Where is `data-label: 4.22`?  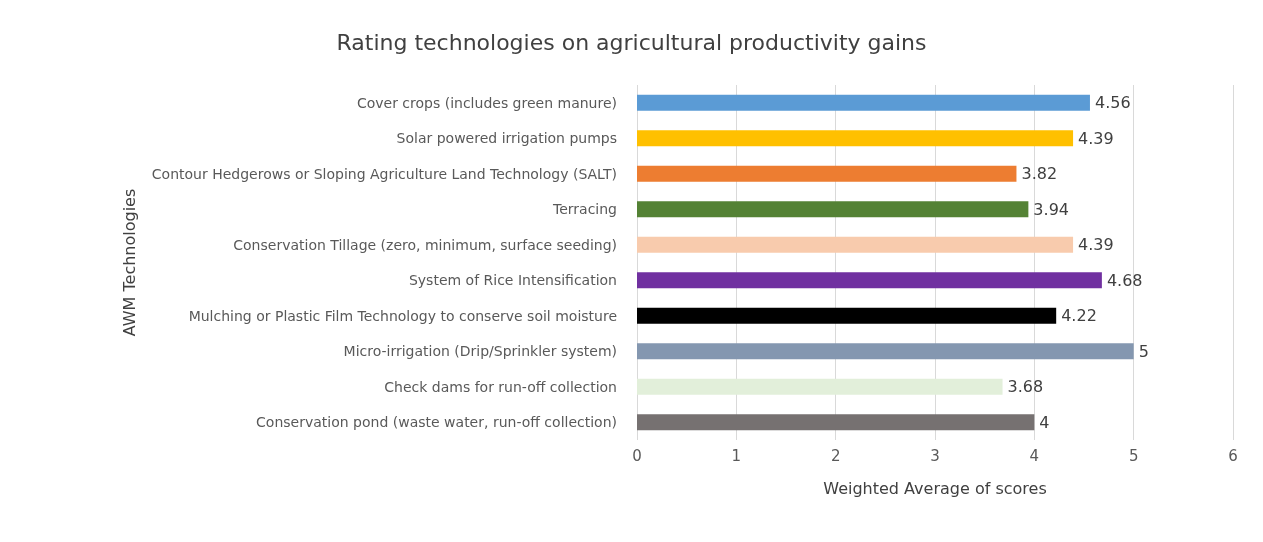 data-label: 4.22 is located at coordinates (1079, 316).